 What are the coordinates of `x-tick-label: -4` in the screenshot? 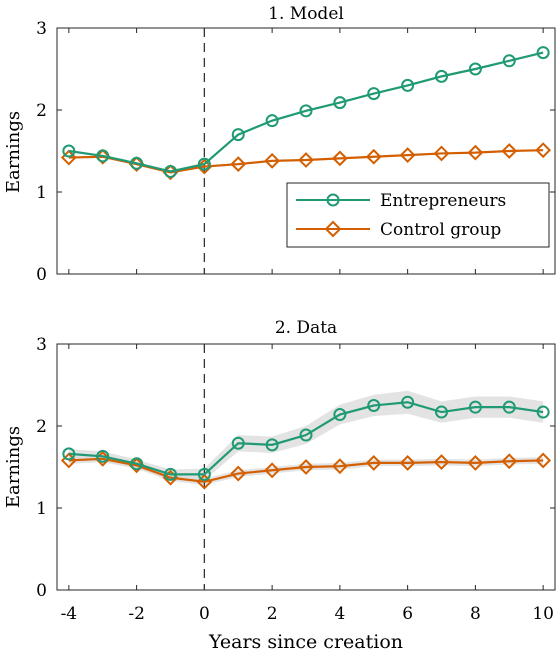 It's located at (69, 614).